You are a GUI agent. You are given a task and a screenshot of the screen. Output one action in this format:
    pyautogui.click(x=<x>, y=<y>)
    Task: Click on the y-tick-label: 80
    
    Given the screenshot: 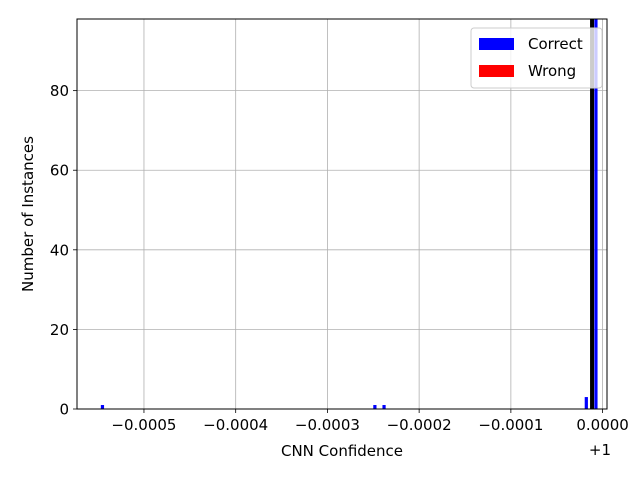 What is the action you would take?
    pyautogui.click(x=59, y=91)
    